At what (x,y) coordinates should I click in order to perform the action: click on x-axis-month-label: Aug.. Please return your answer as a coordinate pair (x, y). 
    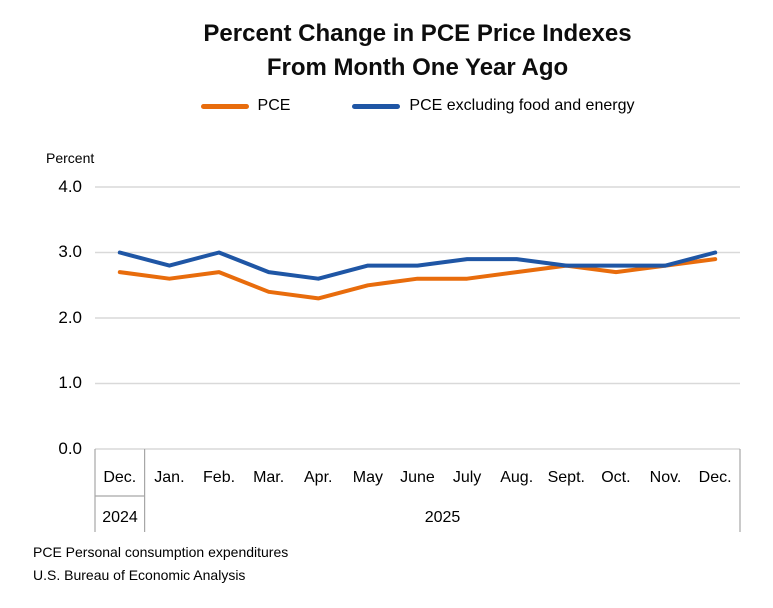
    Looking at the image, I should click on (517, 477).